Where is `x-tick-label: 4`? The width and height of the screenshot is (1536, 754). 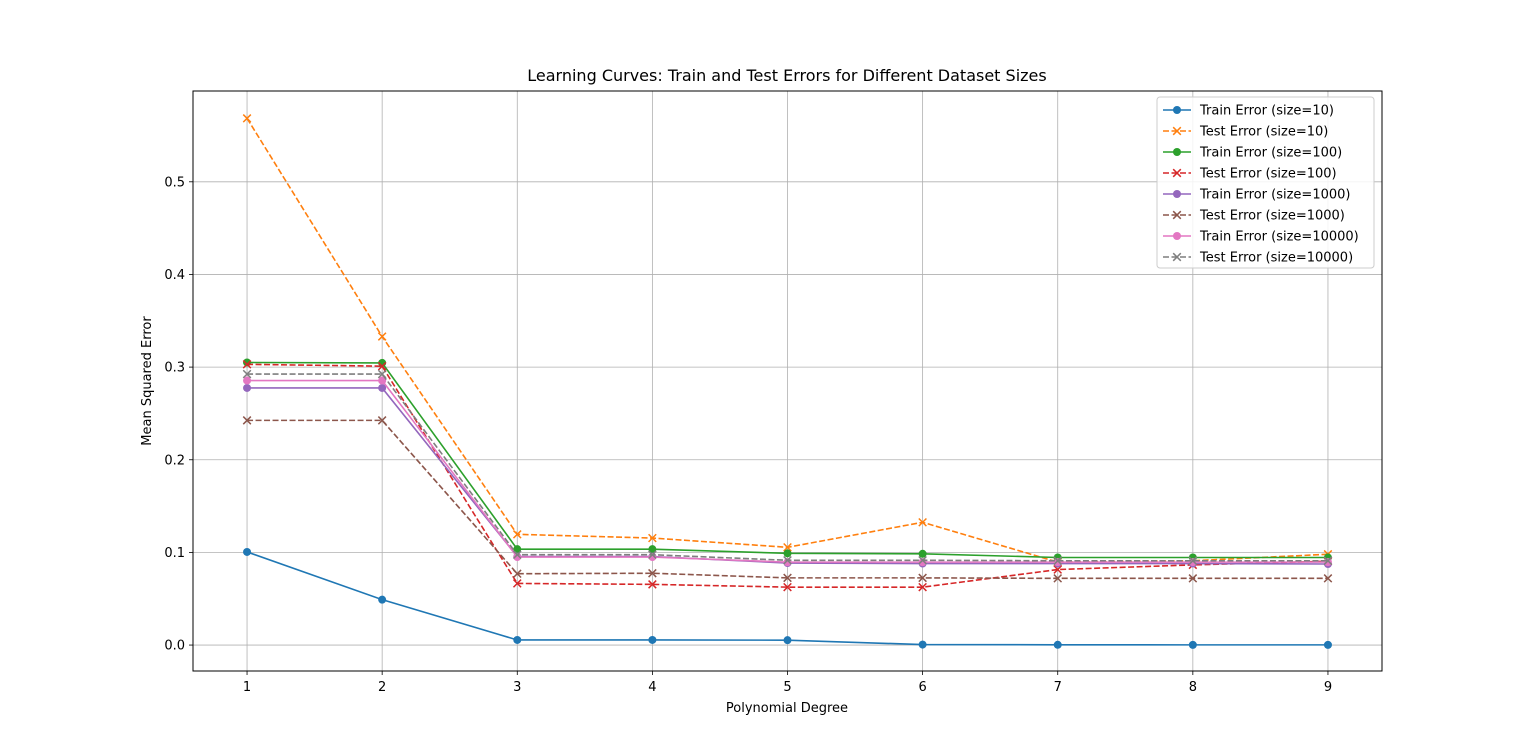
x-tick-label: 4 is located at coordinates (652, 687).